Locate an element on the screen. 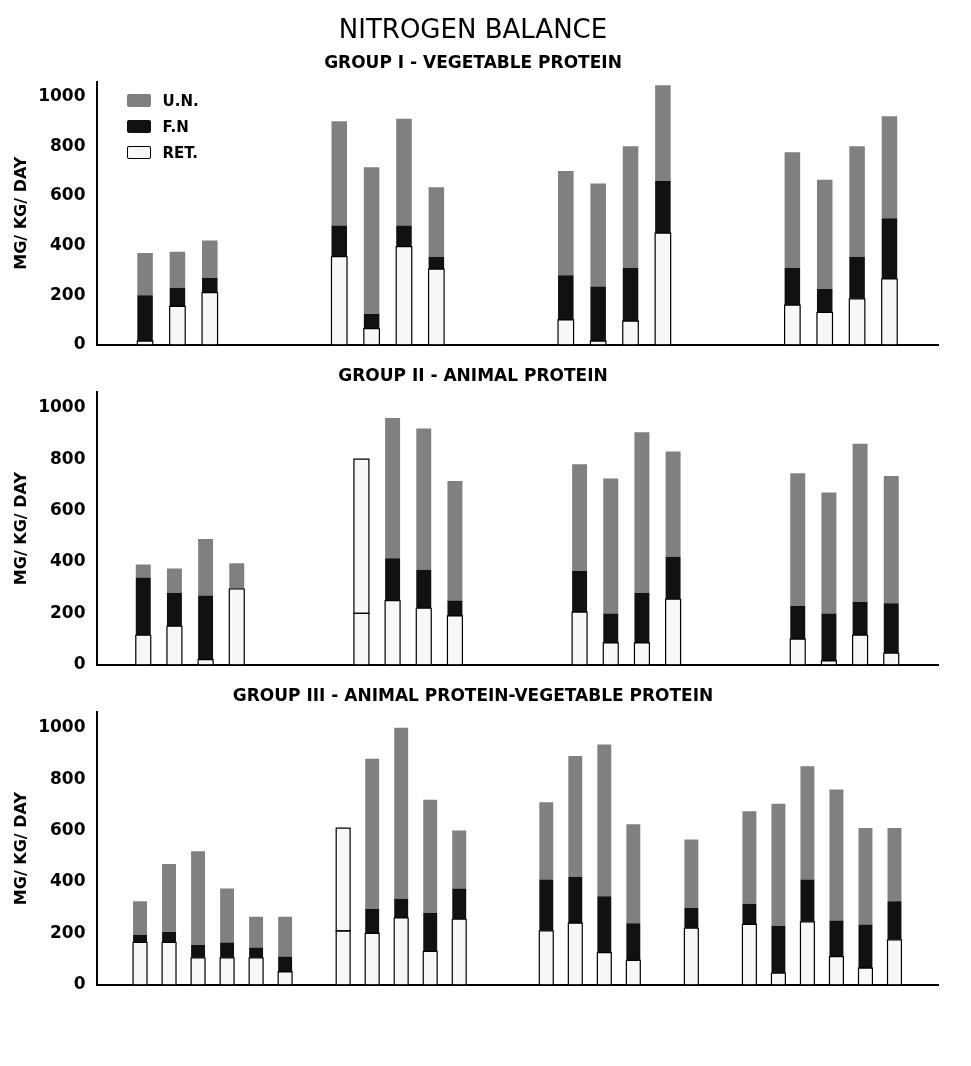 The image size is (971, 1066). legend-label: RET. is located at coordinates (180, 152).